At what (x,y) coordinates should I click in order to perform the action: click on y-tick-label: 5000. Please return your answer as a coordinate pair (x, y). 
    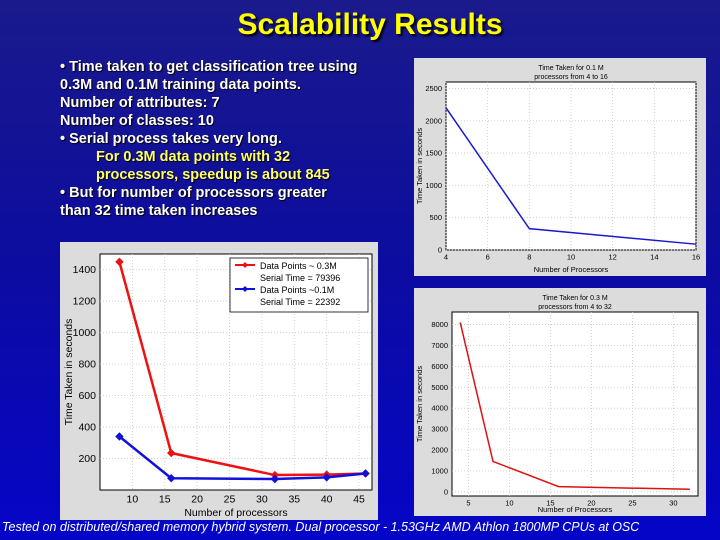
    Looking at the image, I should click on (439, 387).